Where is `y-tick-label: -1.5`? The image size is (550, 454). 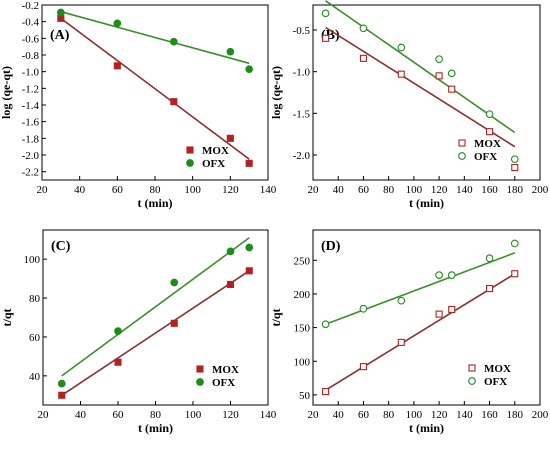 y-tick-label: -1.5 is located at coordinates (302, 114).